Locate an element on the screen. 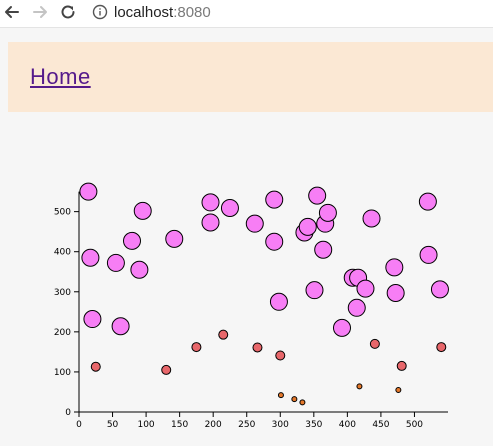 This screenshot has width=493, height=446. back-arrow-icon is located at coordinates (12, 12).